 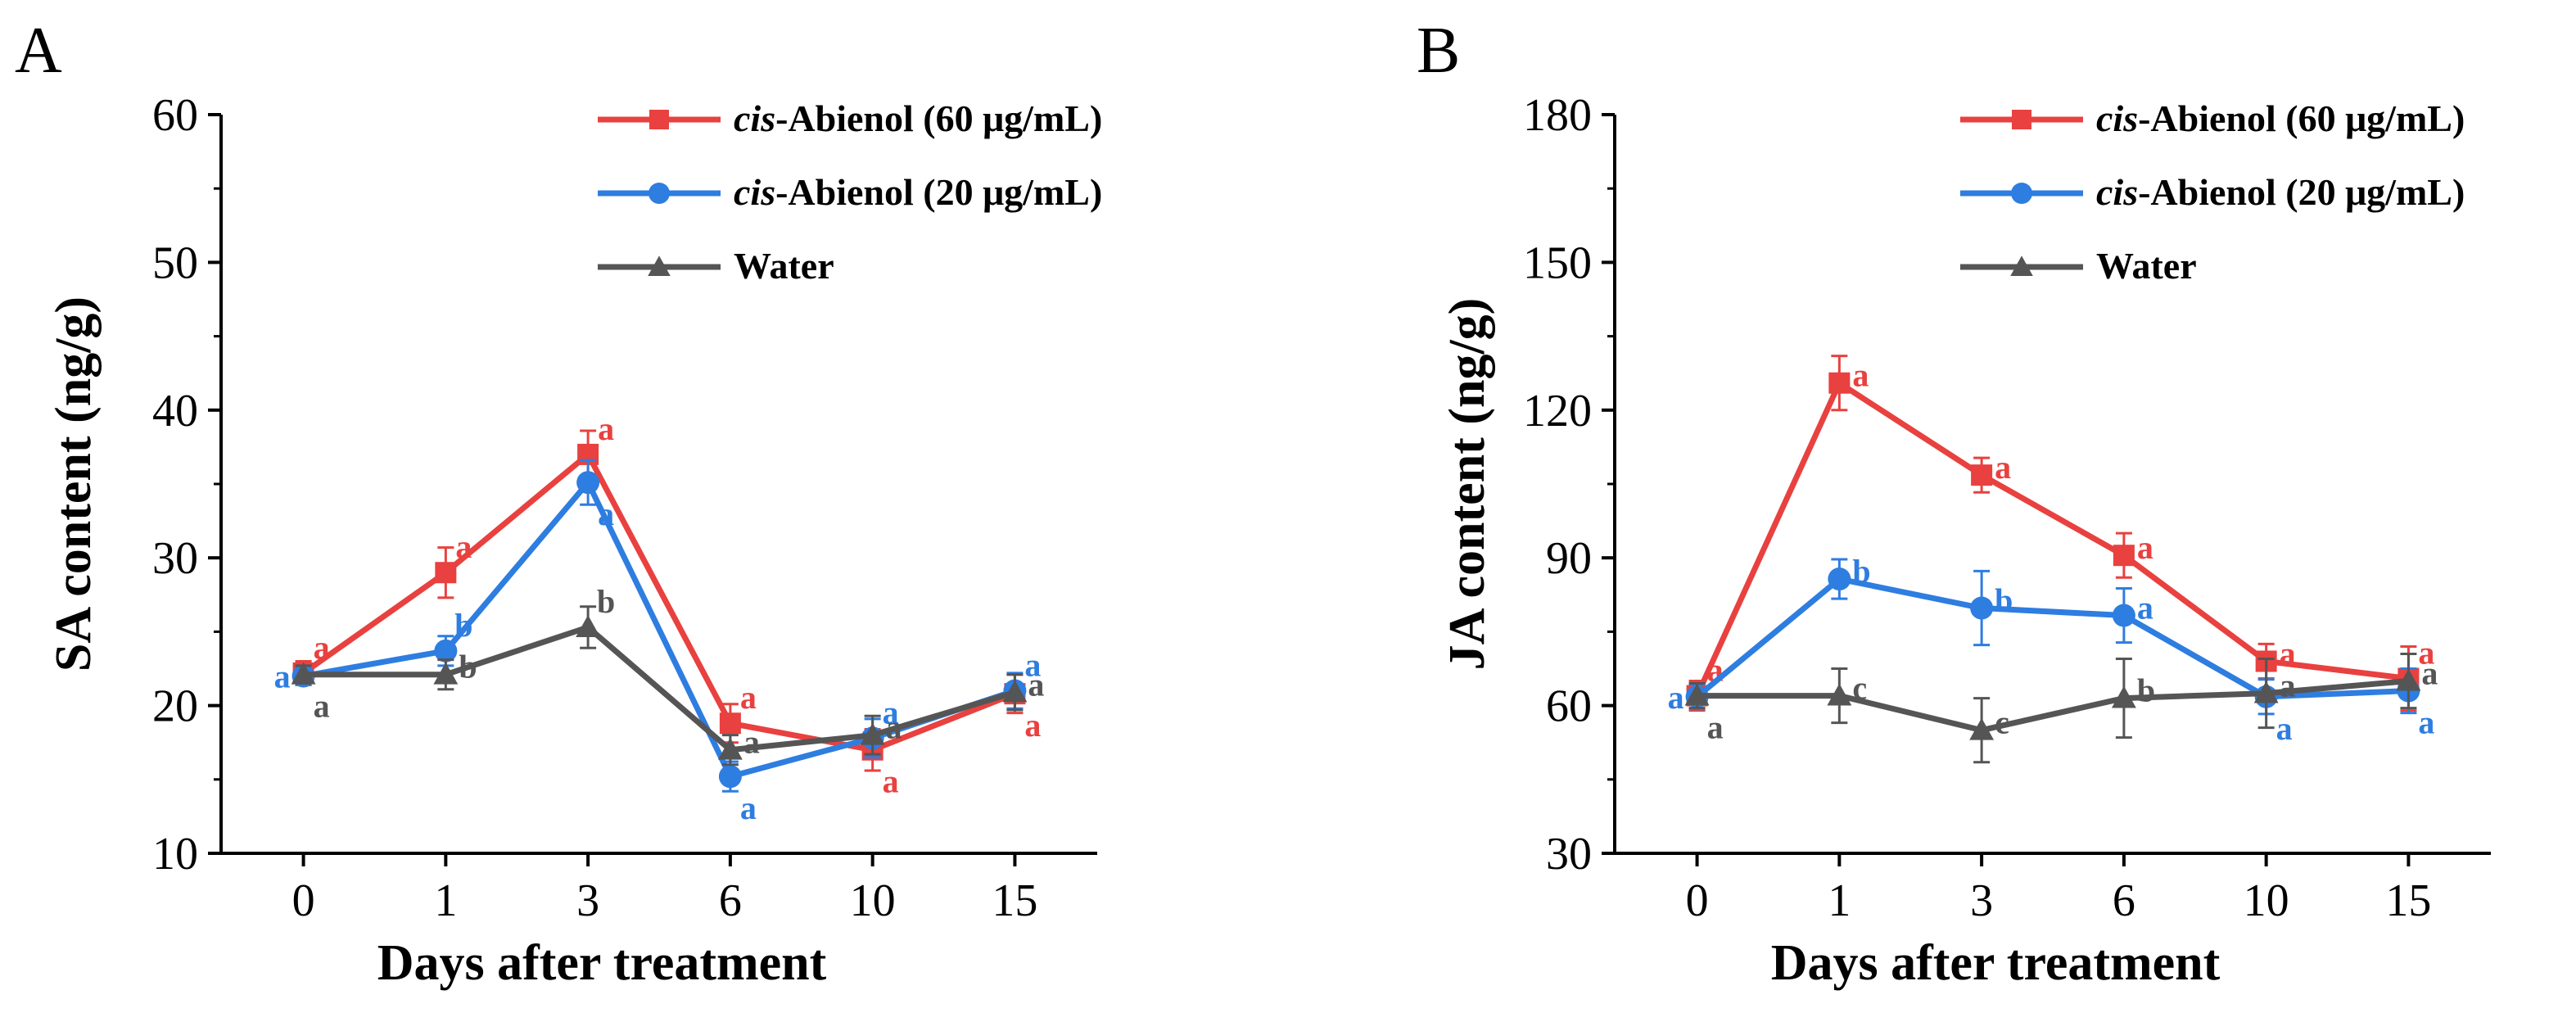 I want to click on panel-letter: A, so click(x=38, y=51).